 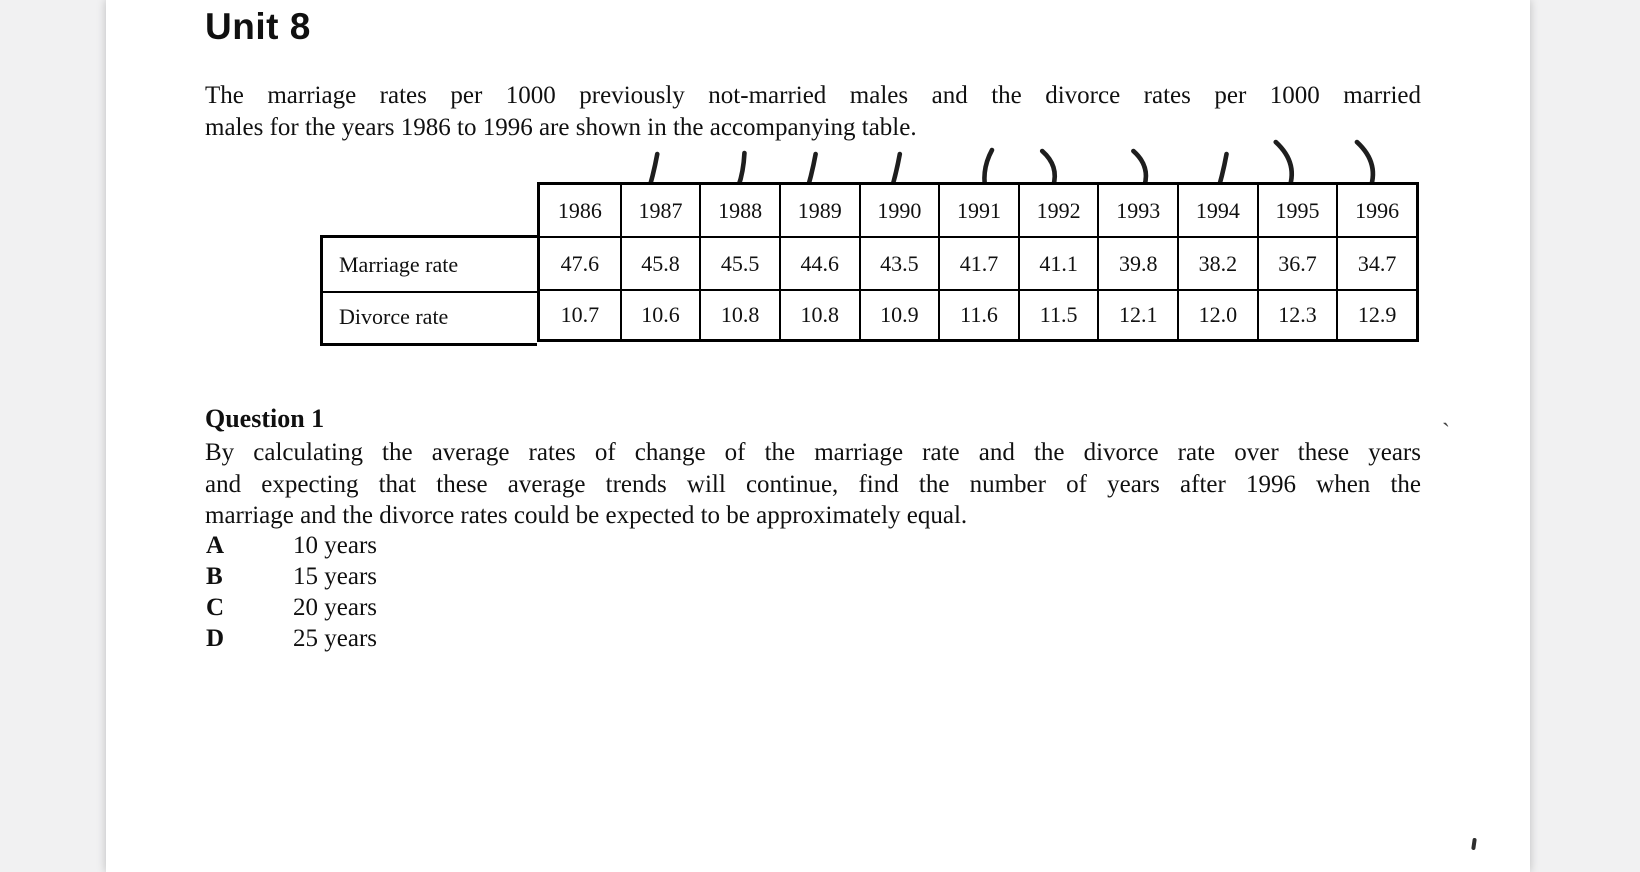 I want to click on rate-value-cell: 36.7, so click(x=1296, y=262).